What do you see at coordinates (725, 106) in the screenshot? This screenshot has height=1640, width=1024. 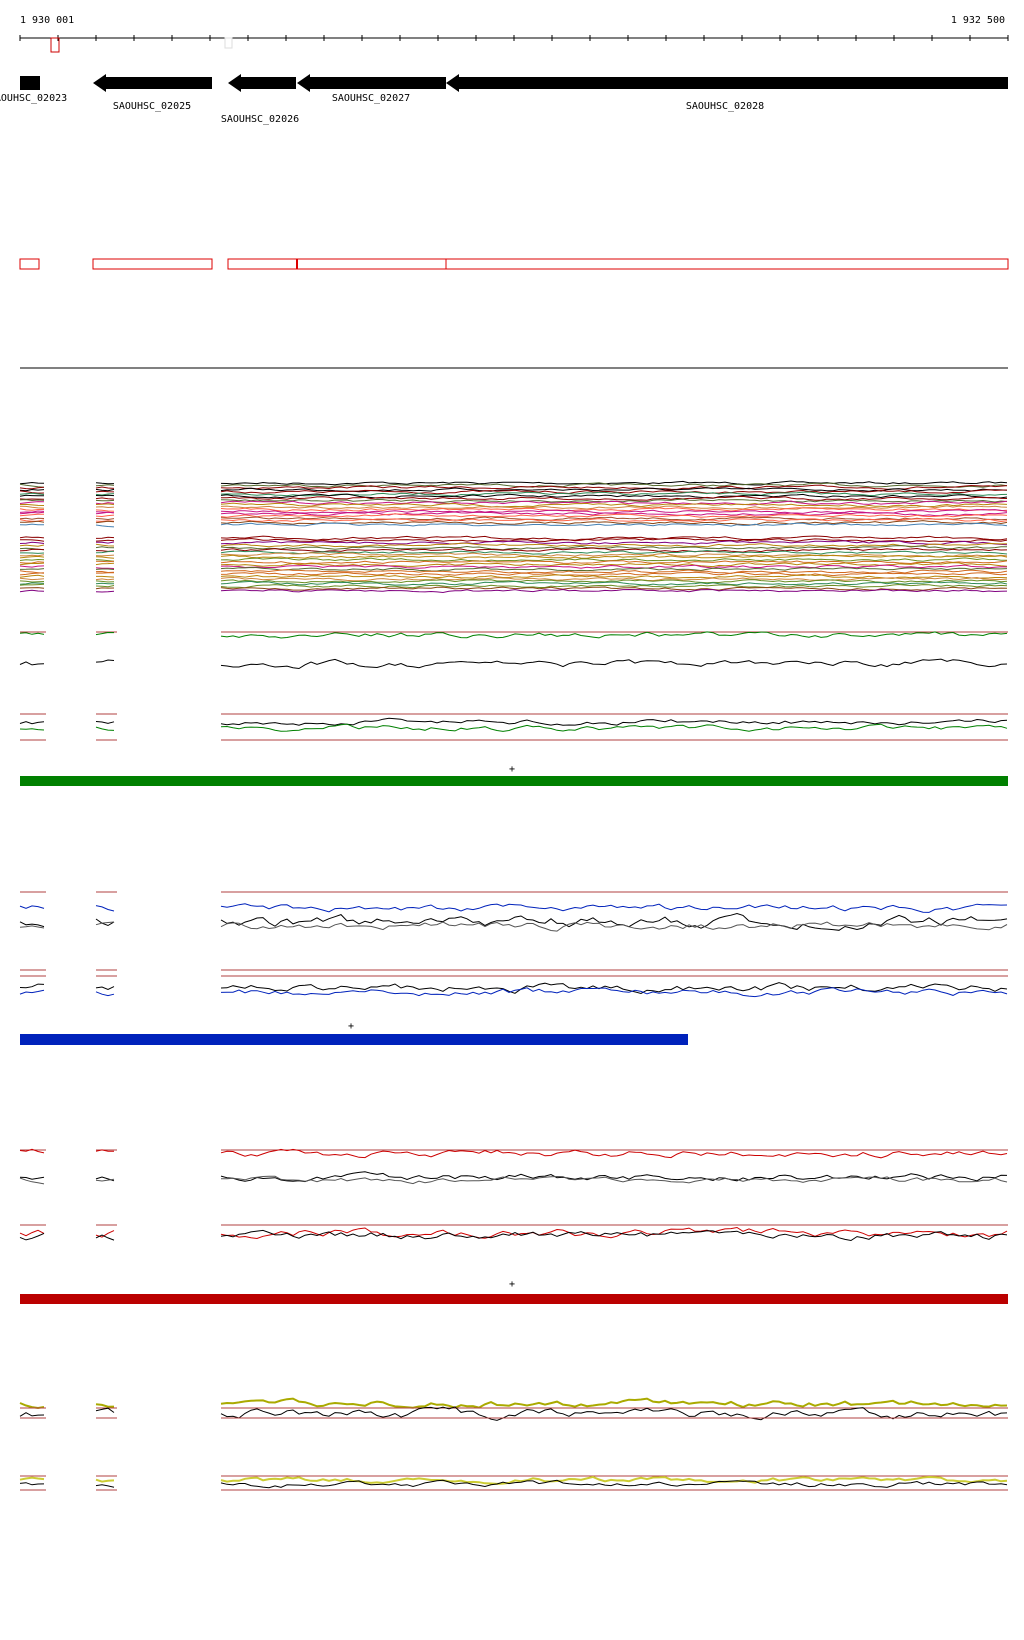 I see `gene-label: SAOUHSC_02028` at bounding box center [725, 106].